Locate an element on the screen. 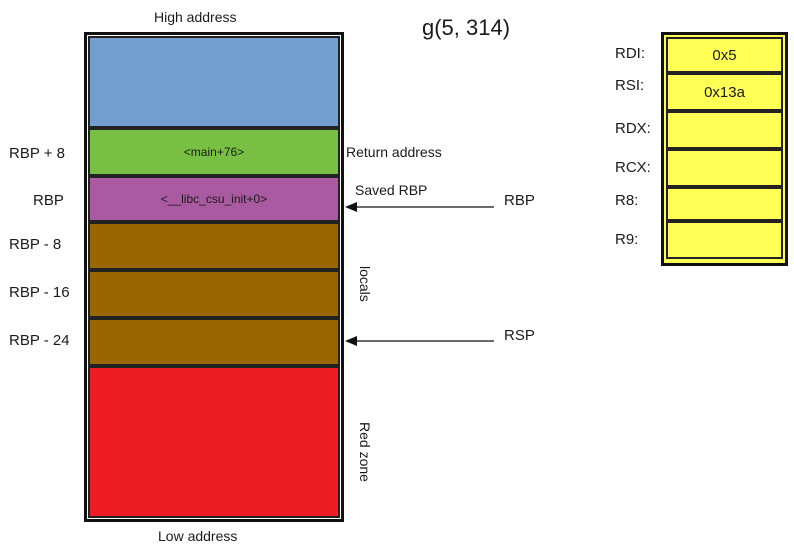 The width and height of the screenshot is (794, 559). stack-cell-caller is located at coordinates (214, 82).